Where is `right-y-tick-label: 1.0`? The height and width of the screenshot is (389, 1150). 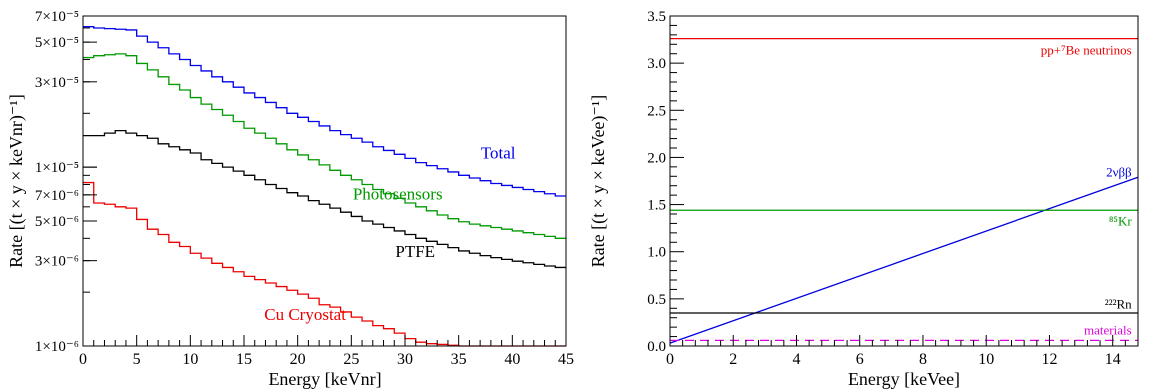 right-y-tick-label: 1.0 is located at coordinates (656, 253).